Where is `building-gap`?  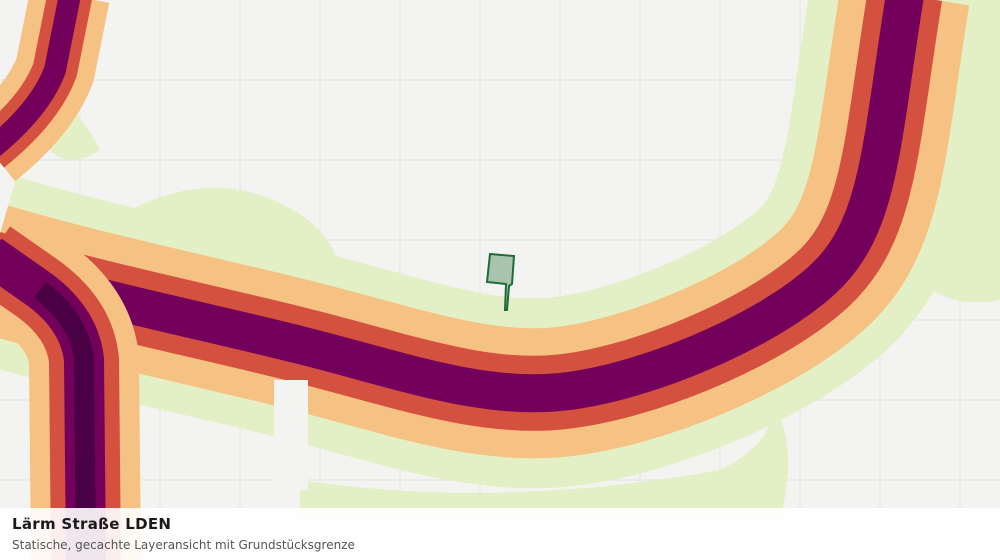
building-gap is located at coordinates (291, 435).